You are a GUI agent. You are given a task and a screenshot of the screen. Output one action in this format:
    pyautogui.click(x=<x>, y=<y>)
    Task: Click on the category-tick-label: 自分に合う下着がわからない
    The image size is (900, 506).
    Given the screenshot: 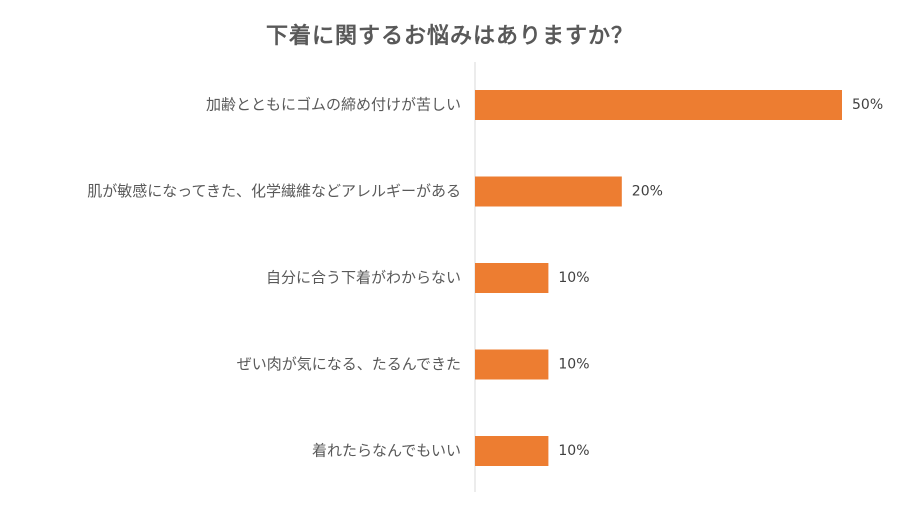 What is the action you would take?
    pyautogui.click(x=363, y=278)
    